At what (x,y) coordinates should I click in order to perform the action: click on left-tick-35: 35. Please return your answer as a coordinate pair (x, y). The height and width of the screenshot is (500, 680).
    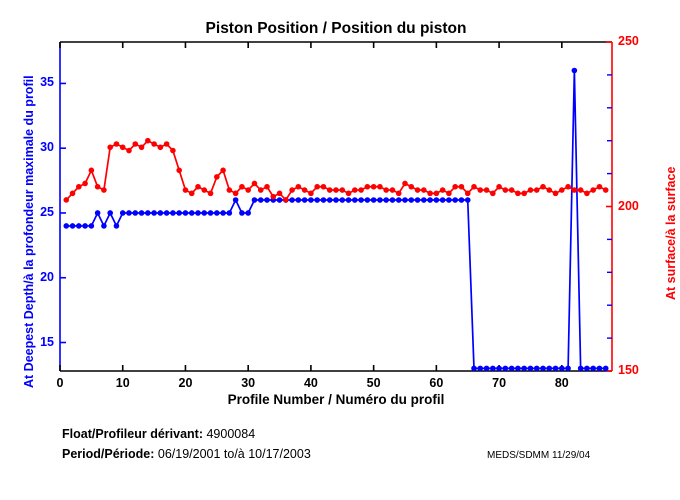
    Looking at the image, I should click on (47, 82).